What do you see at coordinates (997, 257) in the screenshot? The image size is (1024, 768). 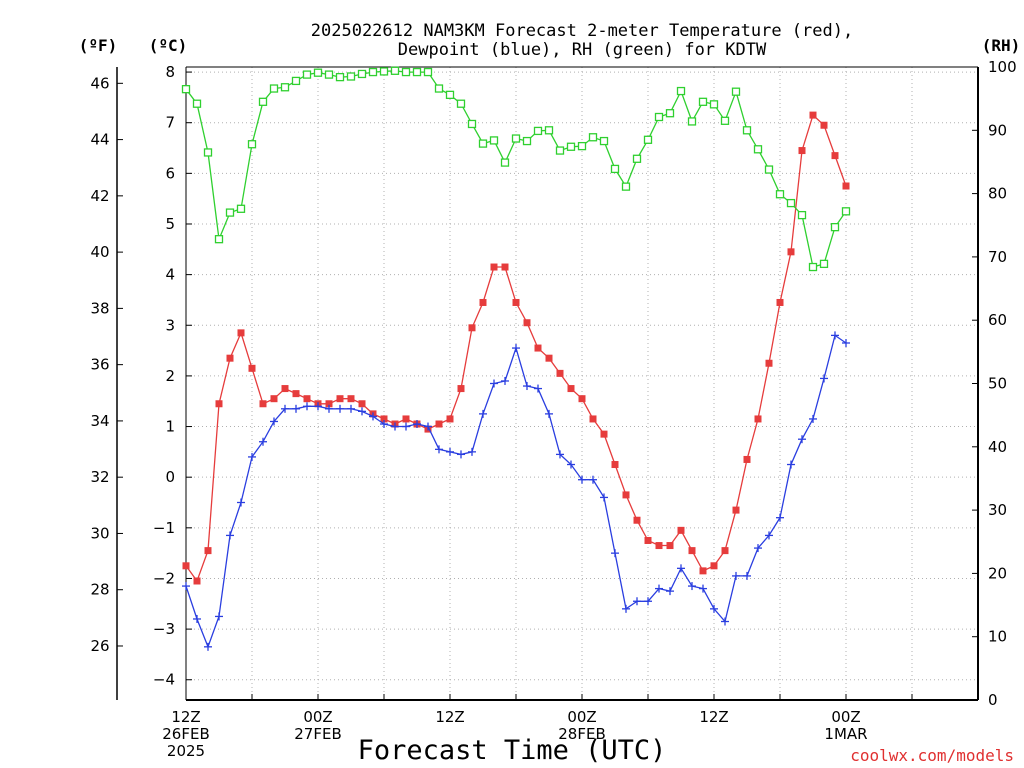 I see `rh-tick-label: 70` at bounding box center [997, 257].